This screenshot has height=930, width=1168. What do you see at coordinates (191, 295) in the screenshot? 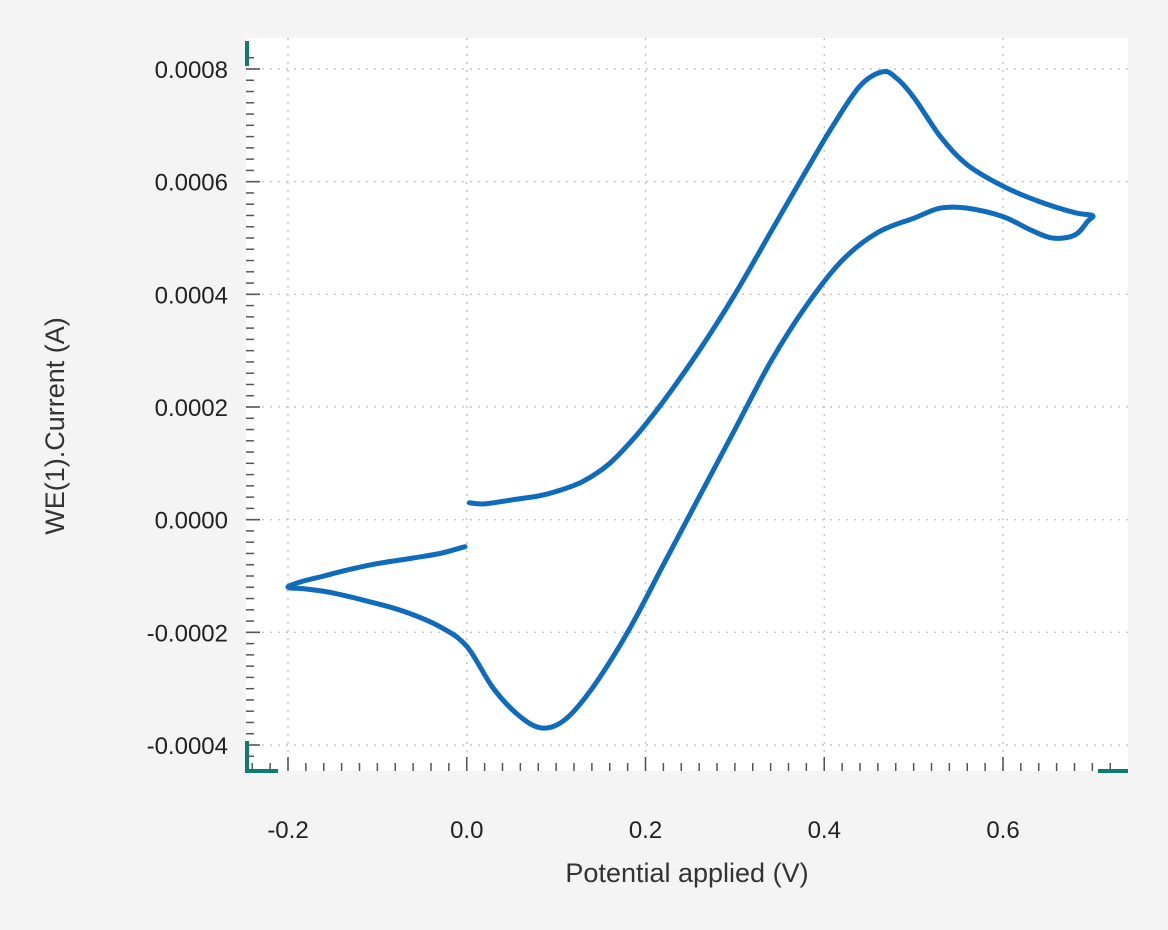
I see `y-tick-label: 0.0004` at bounding box center [191, 295].